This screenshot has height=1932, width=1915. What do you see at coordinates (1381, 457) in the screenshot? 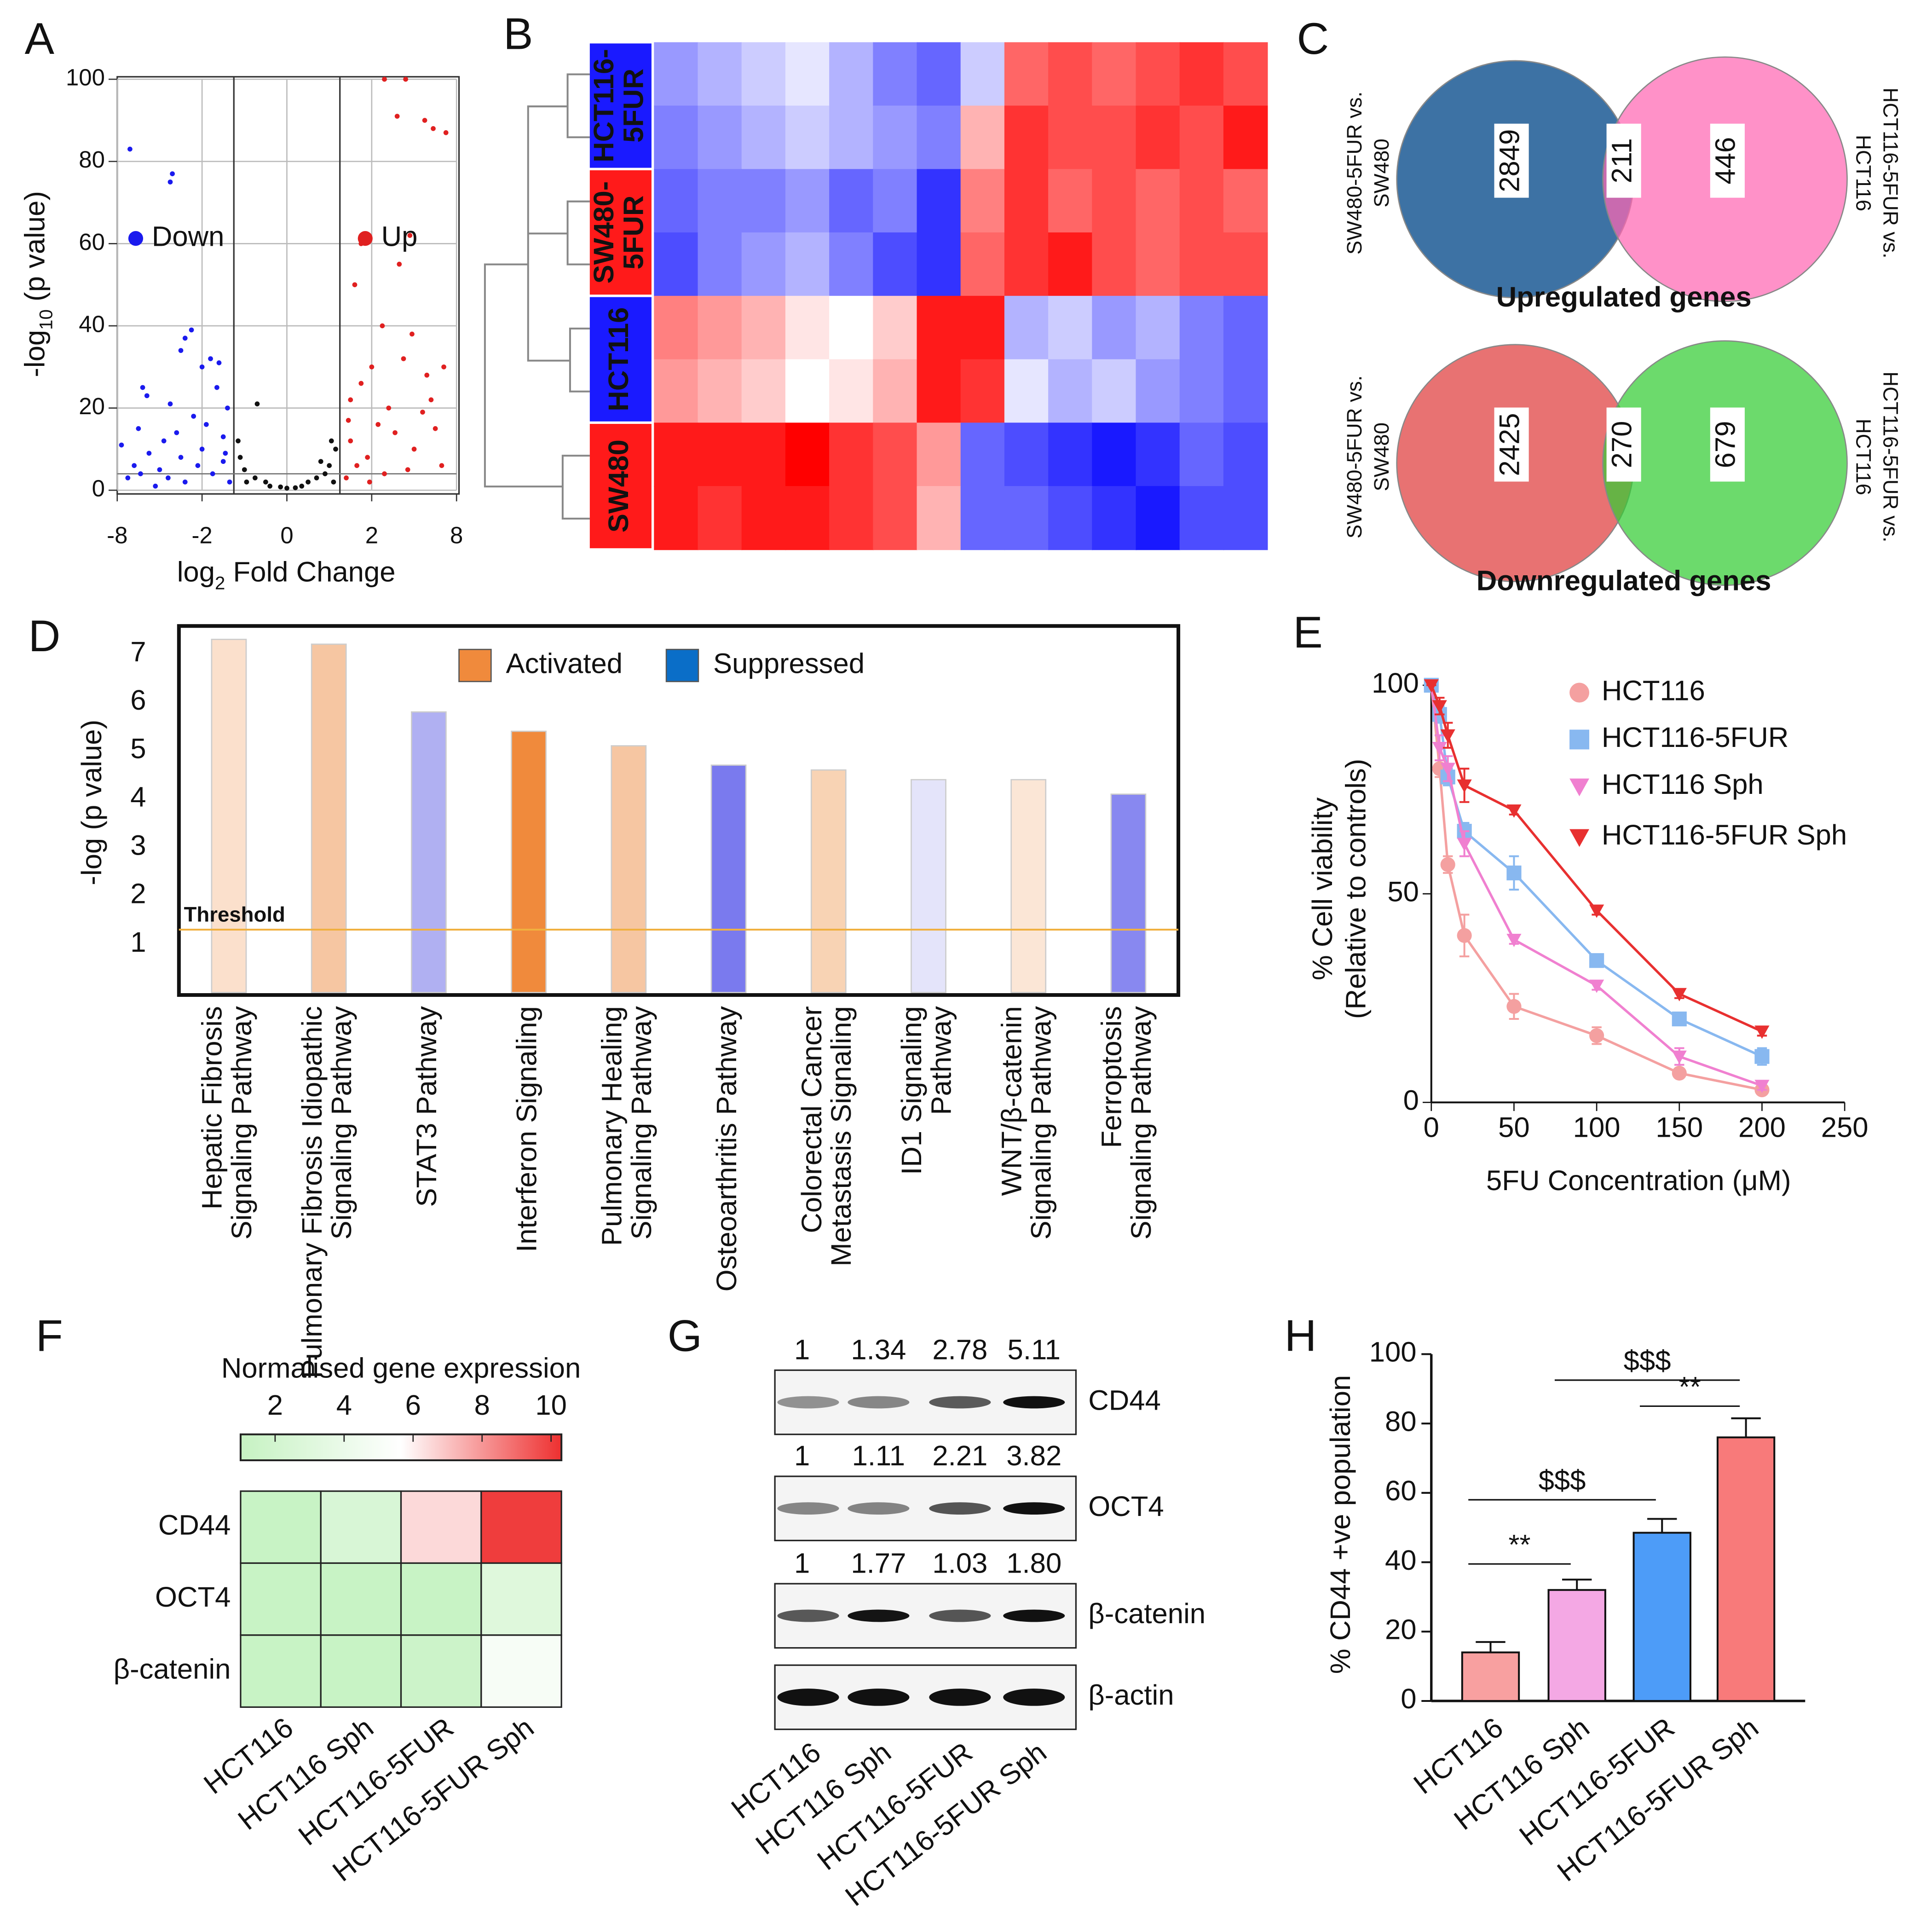
I see `set-label: SW480` at bounding box center [1381, 457].